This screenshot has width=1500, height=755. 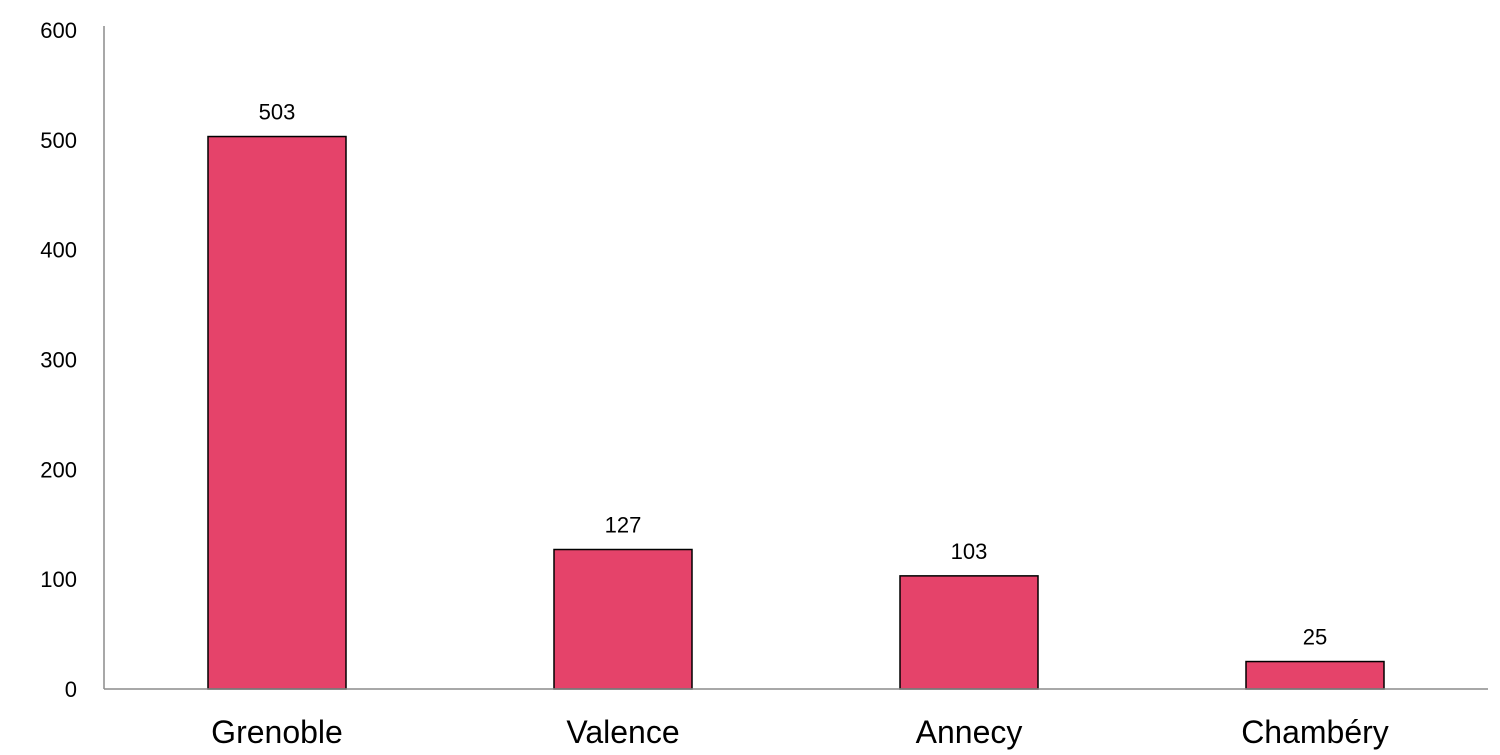 I want to click on x-category-label: Grenoble, so click(x=277, y=732).